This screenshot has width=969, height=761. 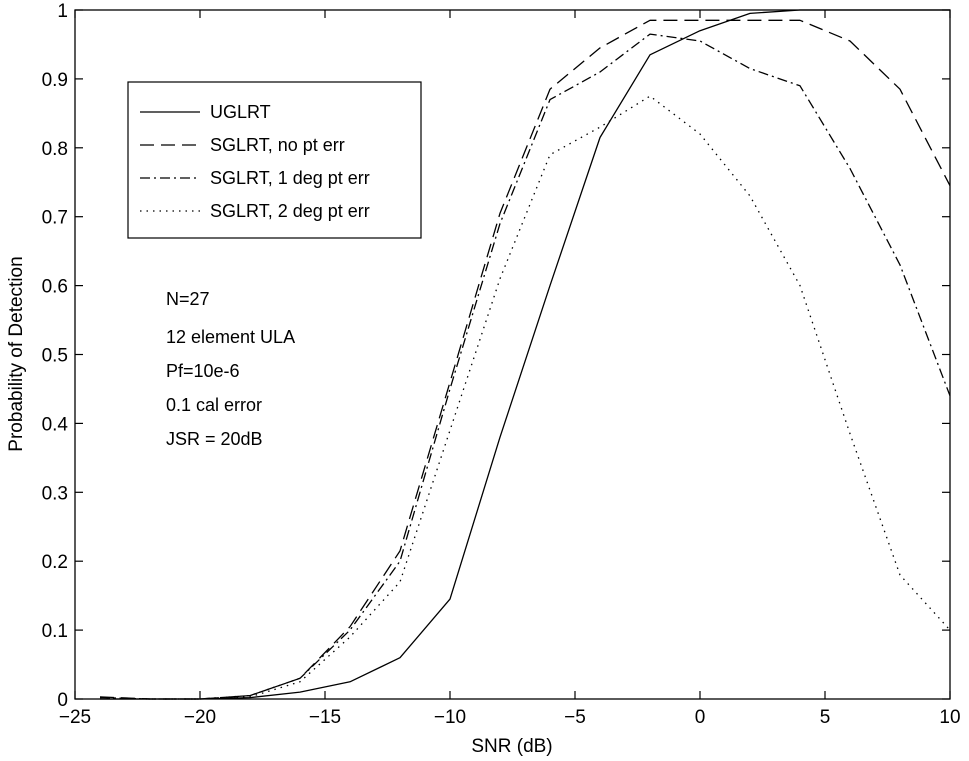 What do you see at coordinates (55, 80) in the screenshot?
I see `y-tick-label: 0.9` at bounding box center [55, 80].